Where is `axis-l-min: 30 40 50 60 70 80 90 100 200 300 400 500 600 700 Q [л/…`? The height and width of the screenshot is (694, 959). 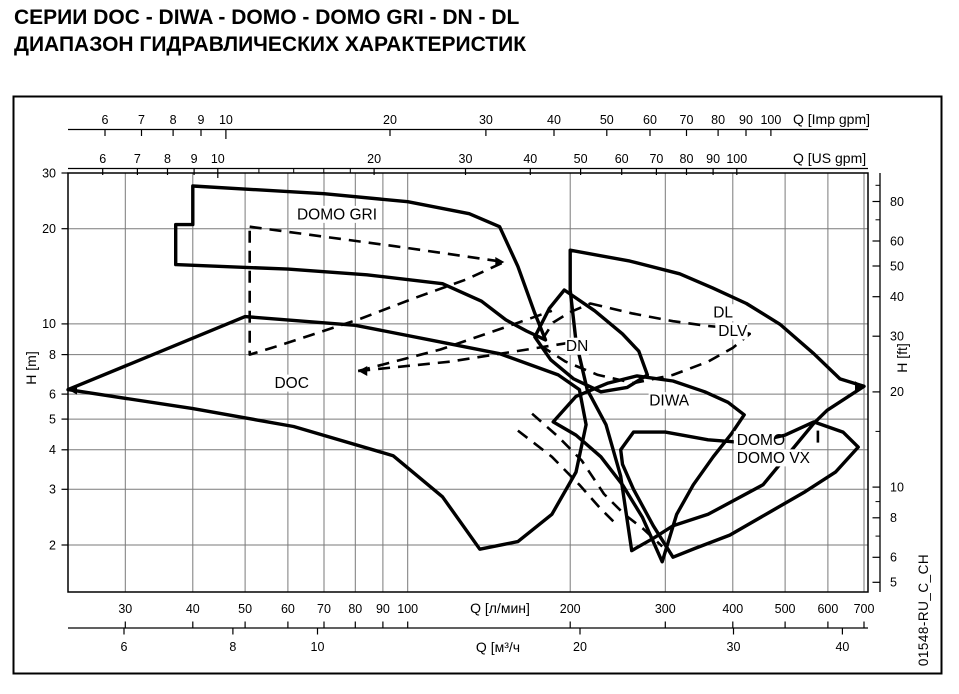 axis-l-min: 30 40 50 60 70 80 90 100 200 300 400 500 600 700 Q [л/… is located at coordinates (471, 614).